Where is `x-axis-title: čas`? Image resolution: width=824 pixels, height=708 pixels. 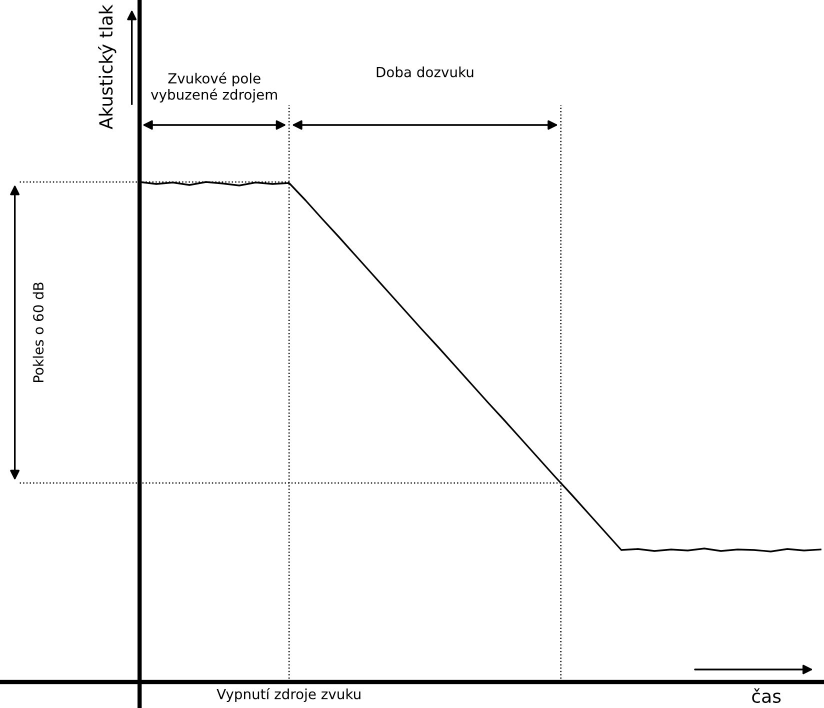
x-axis-title: čas is located at coordinates (766, 695).